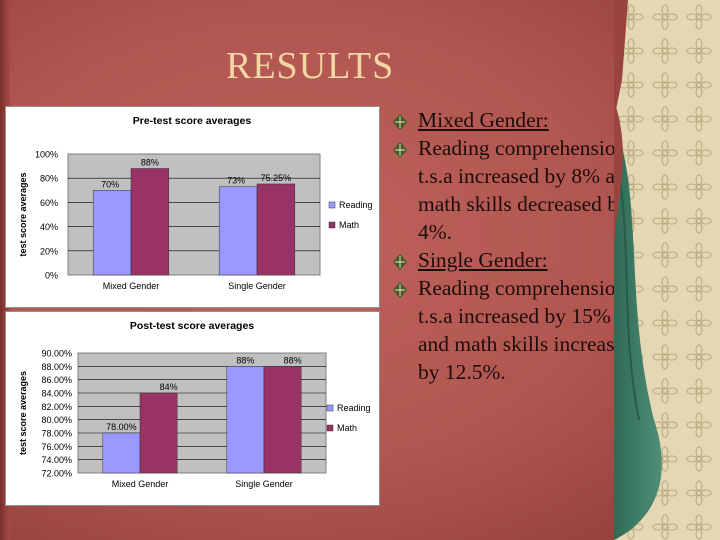 This screenshot has height=540, width=720. Describe the element at coordinates (56, 354) in the screenshot. I see `y-tick-label: 90.00%` at that location.